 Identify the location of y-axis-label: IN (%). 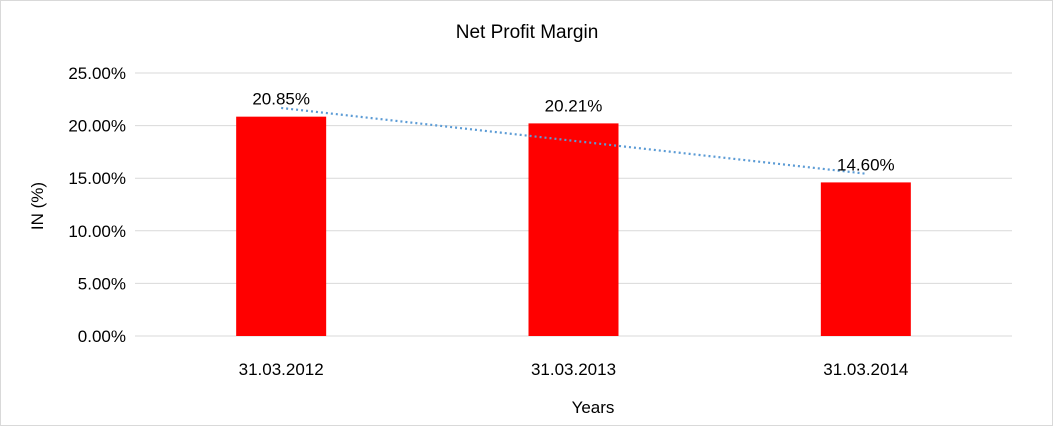
(37, 206).